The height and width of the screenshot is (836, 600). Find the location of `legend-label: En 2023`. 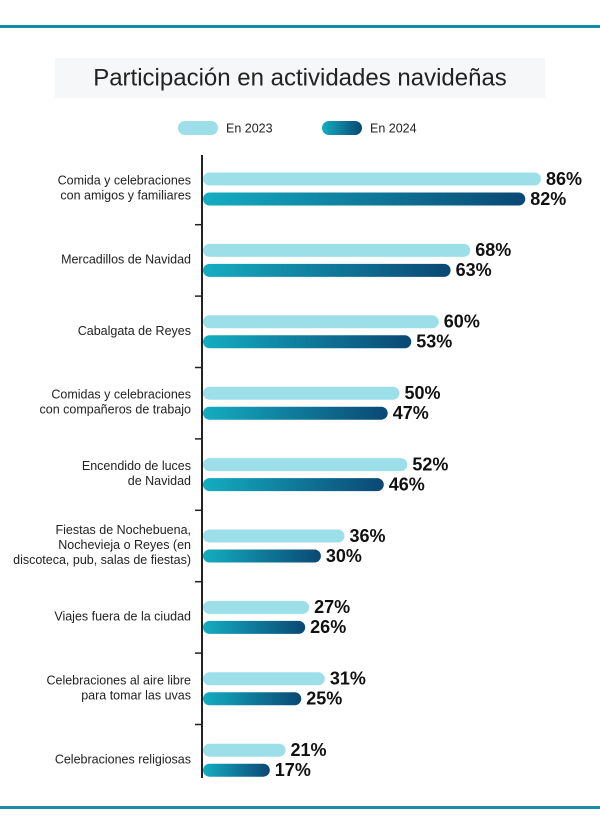

legend-label: En 2023 is located at coordinates (249, 128).